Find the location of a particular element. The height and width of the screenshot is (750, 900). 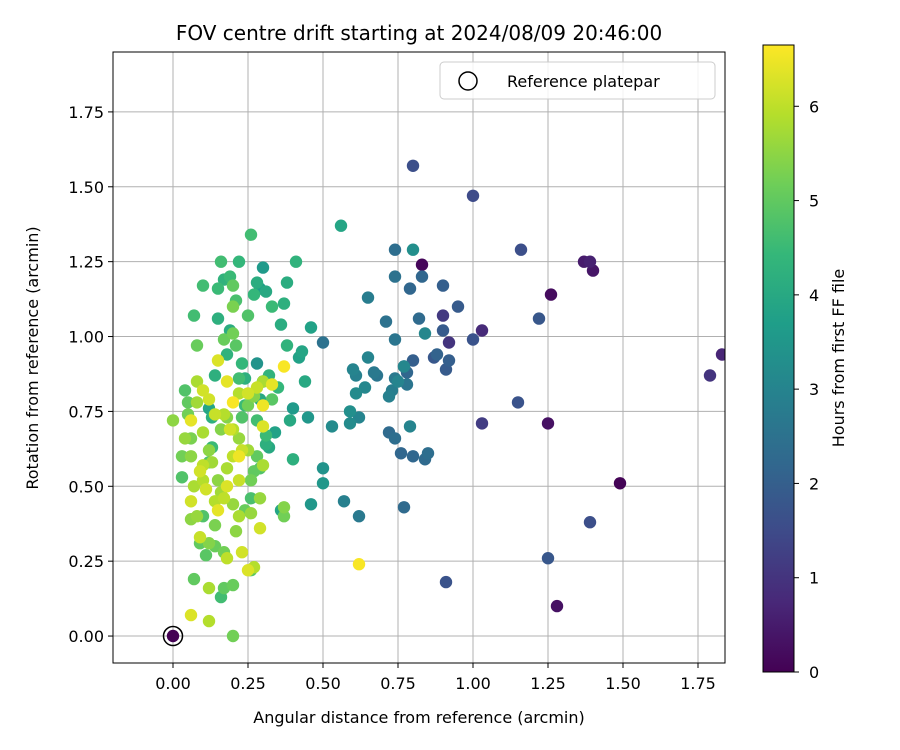

reference-marker is located at coordinates (173, 636).